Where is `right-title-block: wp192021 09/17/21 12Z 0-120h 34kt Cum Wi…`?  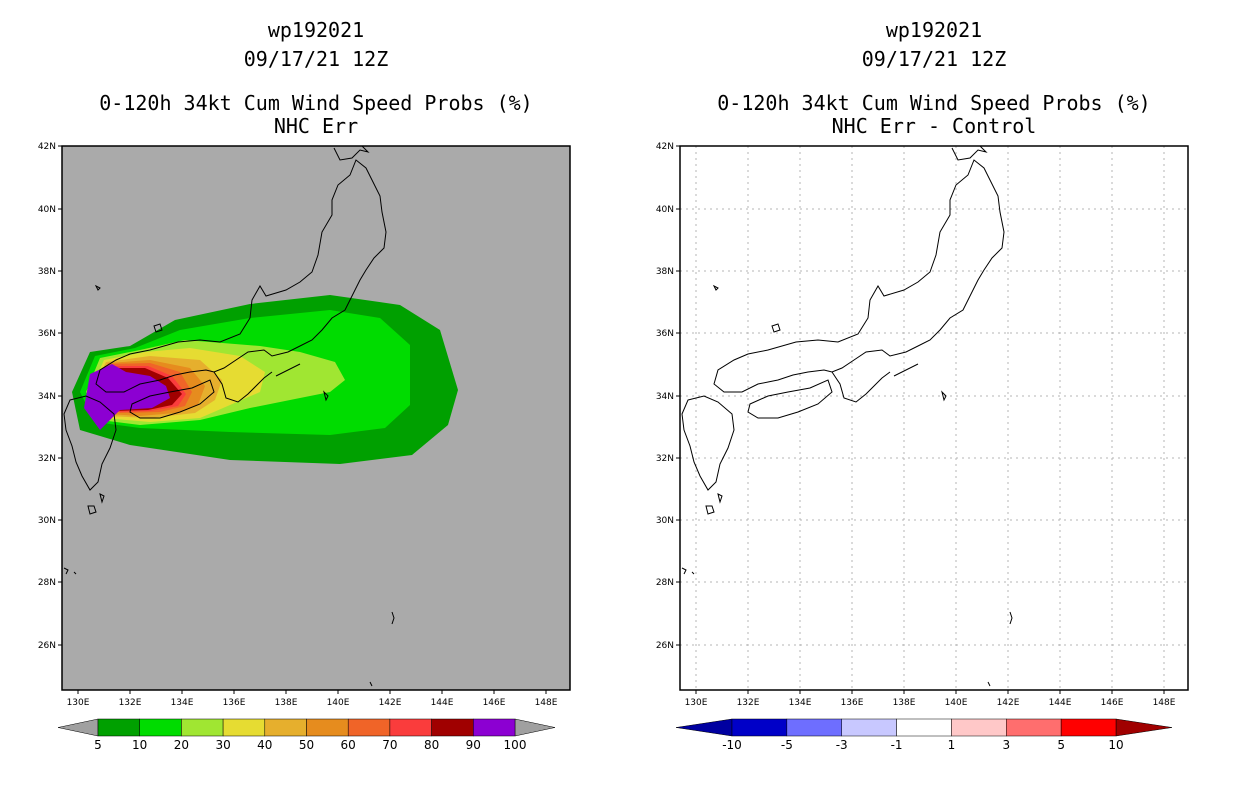
right-title-block: wp192021 09/17/21 12Z 0-120h 34kt Cum Wi… is located at coordinates (934, 78).